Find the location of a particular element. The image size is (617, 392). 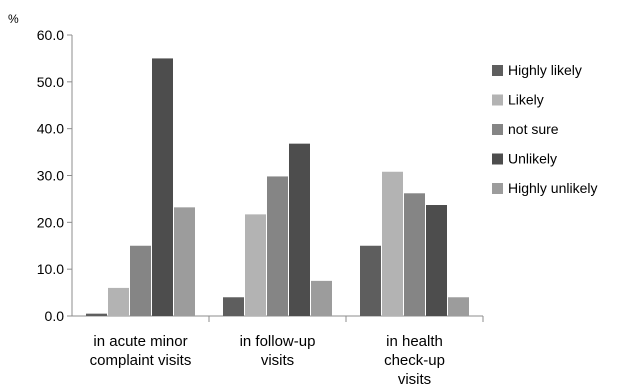

legend-label: Highly unlikely is located at coordinates (552, 188).